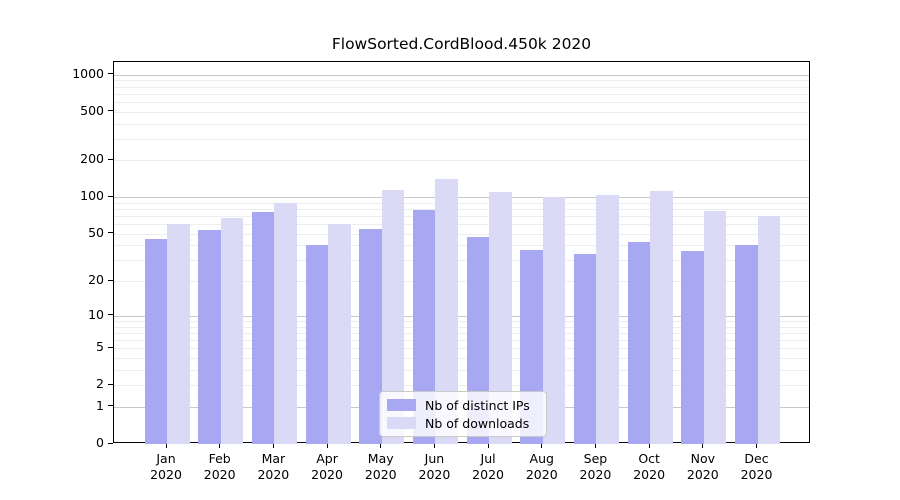  I want to click on x-tick-label: May 2020, so click(380, 466).